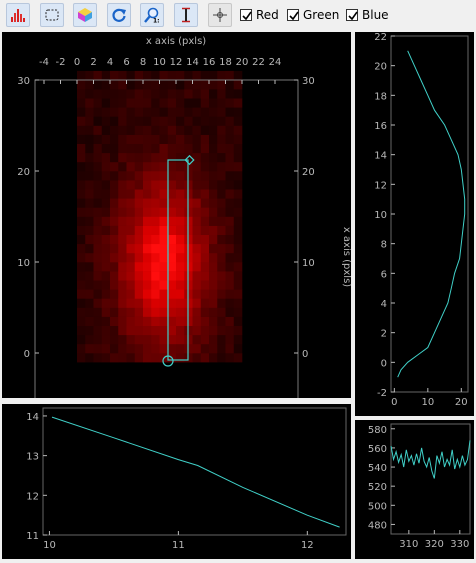  I want to click on checkbox-green: Green, so click(313, 15).